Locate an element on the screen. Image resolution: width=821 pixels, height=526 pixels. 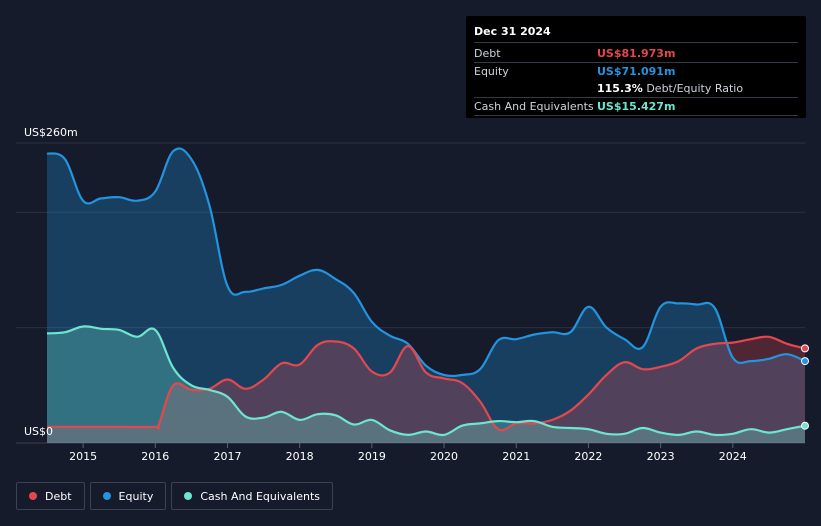
x-tick-label: 2021 is located at coordinates (516, 456).